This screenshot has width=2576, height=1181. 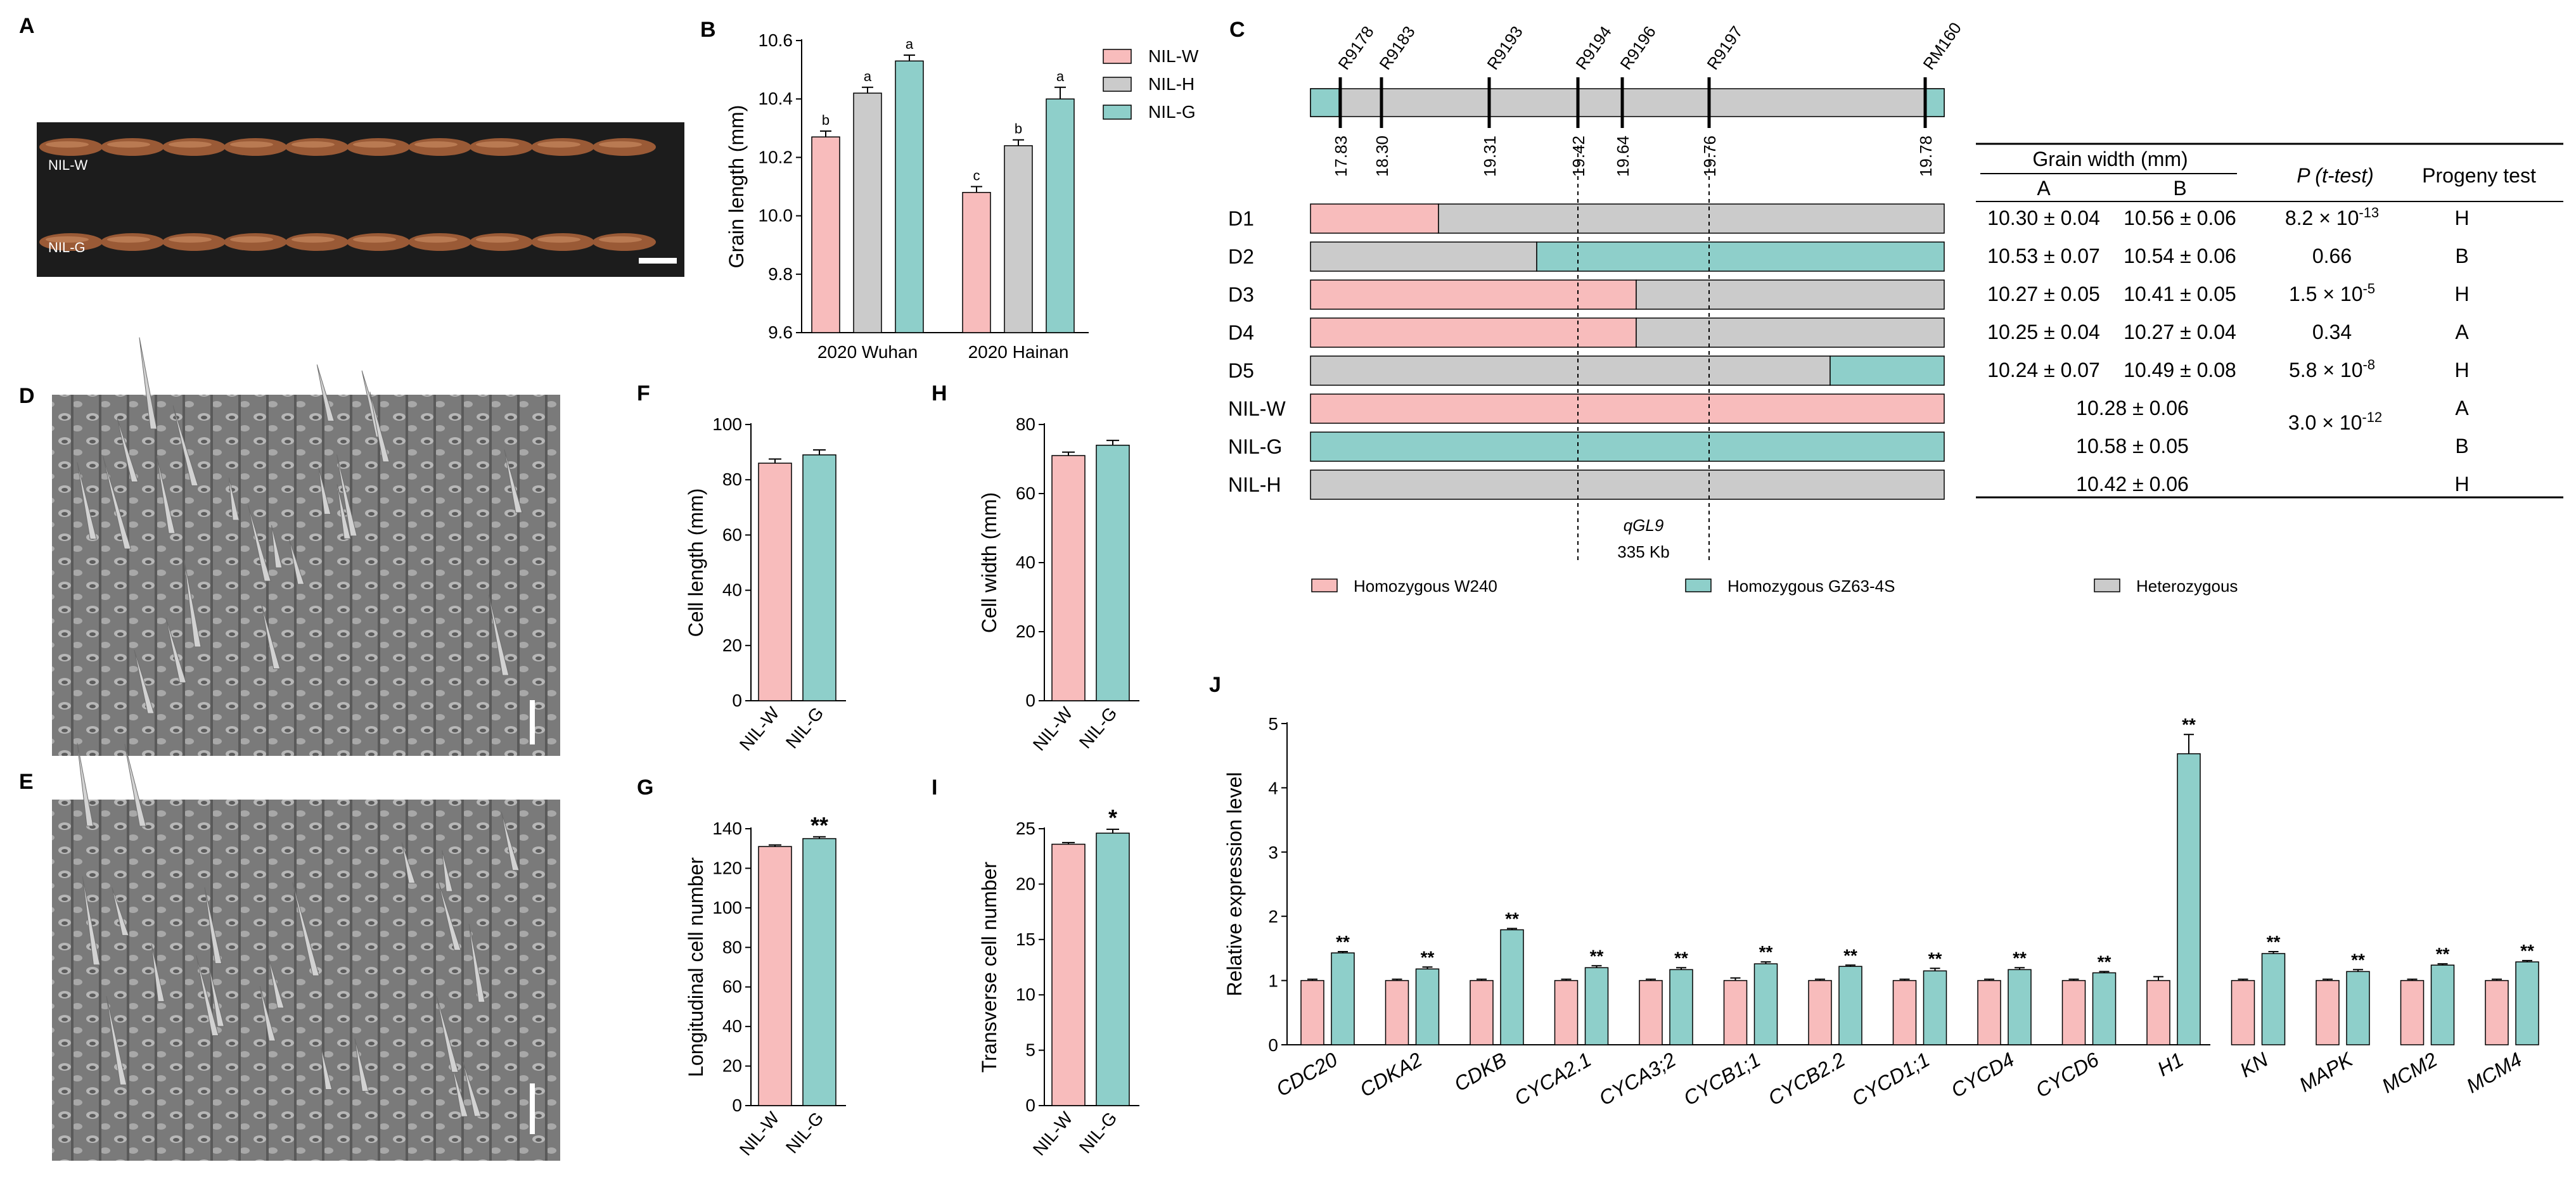 I want to click on gene-label: MCM4, so click(x=2494, y=1072).